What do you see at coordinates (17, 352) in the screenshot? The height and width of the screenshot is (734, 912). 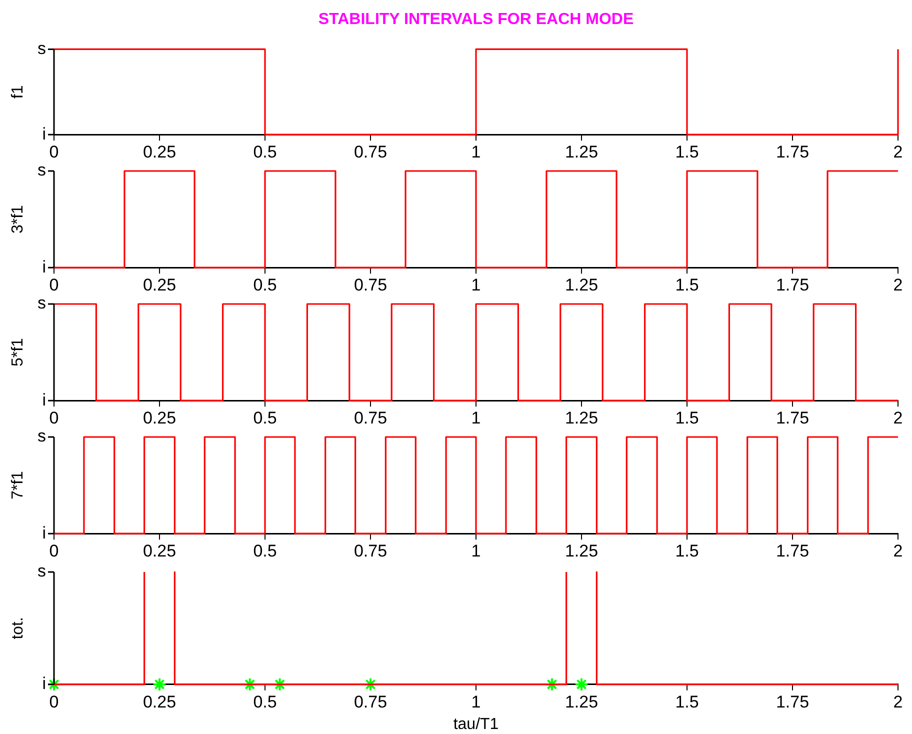 I see `y-axis-title: 5*f1` at bounding box center [17, 352].